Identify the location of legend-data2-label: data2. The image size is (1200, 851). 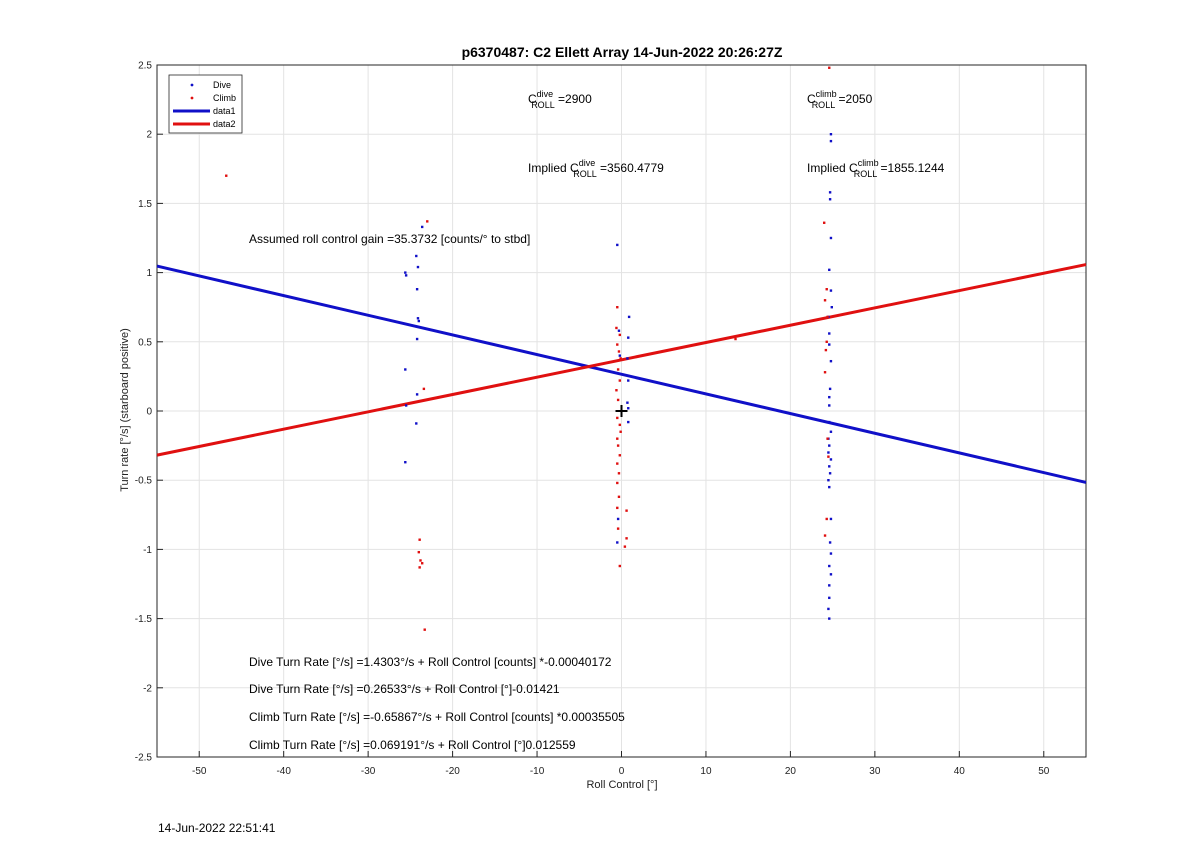
(224, 124).